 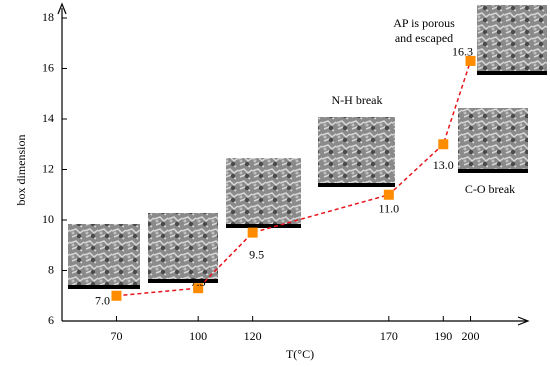 I want to click on x-tick-label: 190, so click(x=443, y=336).